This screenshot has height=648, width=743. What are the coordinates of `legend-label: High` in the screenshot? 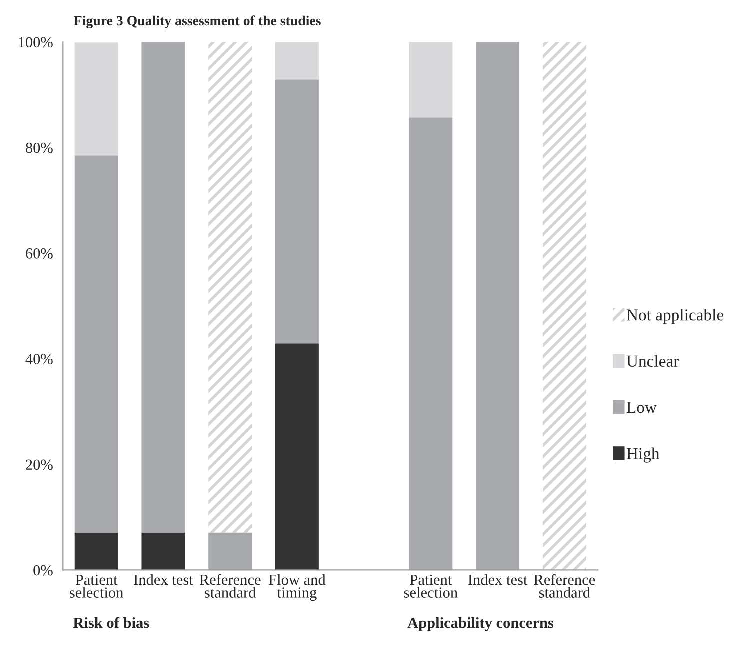 It's located at (643, 455).